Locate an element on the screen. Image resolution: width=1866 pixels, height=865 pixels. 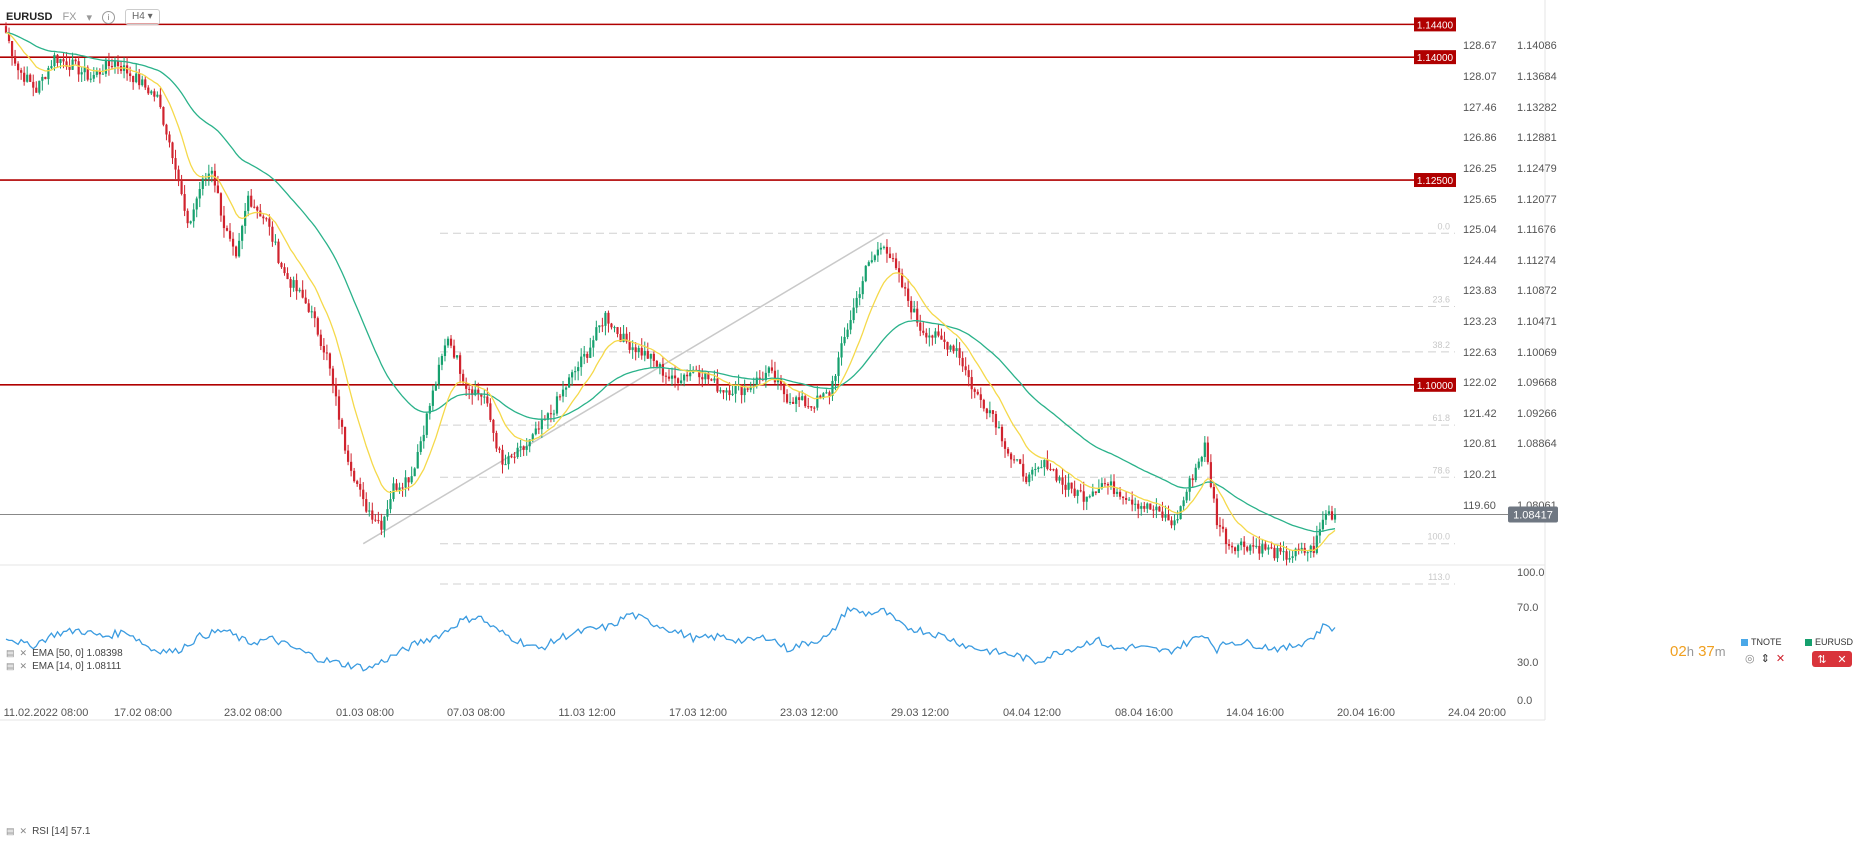
rsi-tick: 100.0 is located at coordinates (1531, 573).